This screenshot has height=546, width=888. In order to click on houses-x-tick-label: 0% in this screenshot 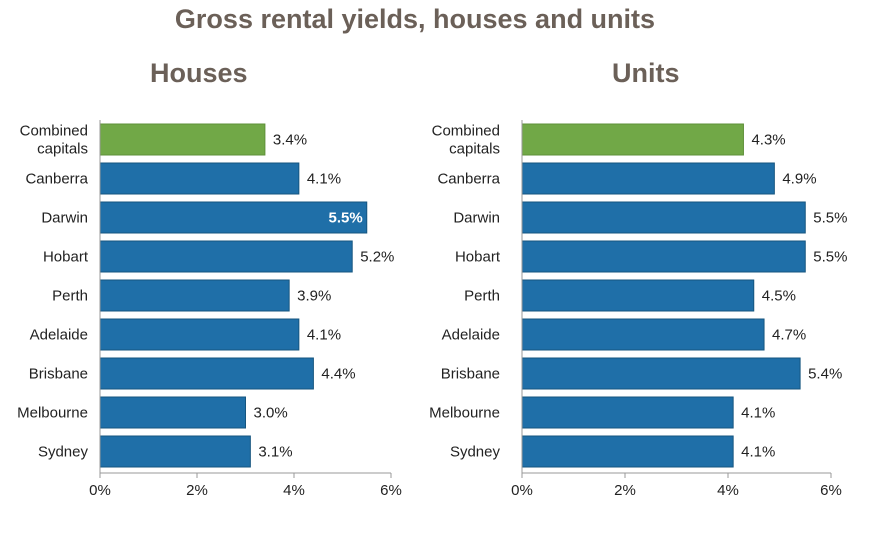, I will do `click(100, 490)`.